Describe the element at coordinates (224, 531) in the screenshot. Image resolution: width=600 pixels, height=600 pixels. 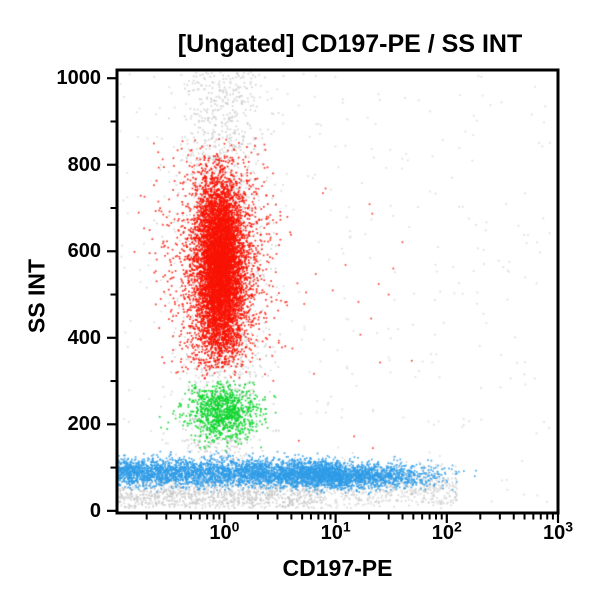
I see `x-tick-label: 10⁰` at that location.